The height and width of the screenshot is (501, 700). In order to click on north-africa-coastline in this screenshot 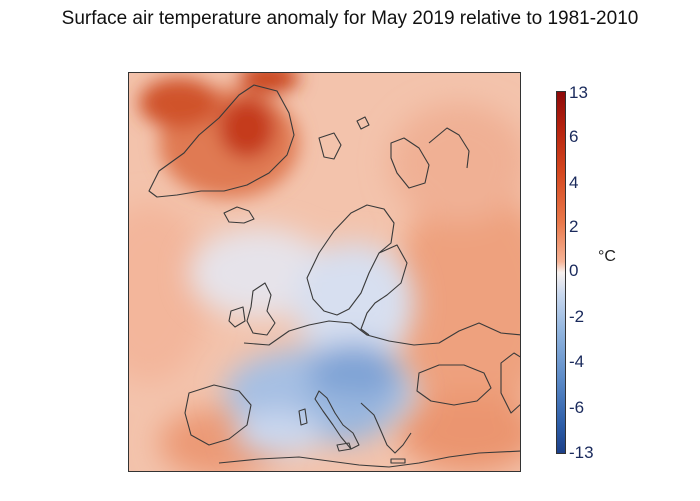, I will do `click(369, 459)`.